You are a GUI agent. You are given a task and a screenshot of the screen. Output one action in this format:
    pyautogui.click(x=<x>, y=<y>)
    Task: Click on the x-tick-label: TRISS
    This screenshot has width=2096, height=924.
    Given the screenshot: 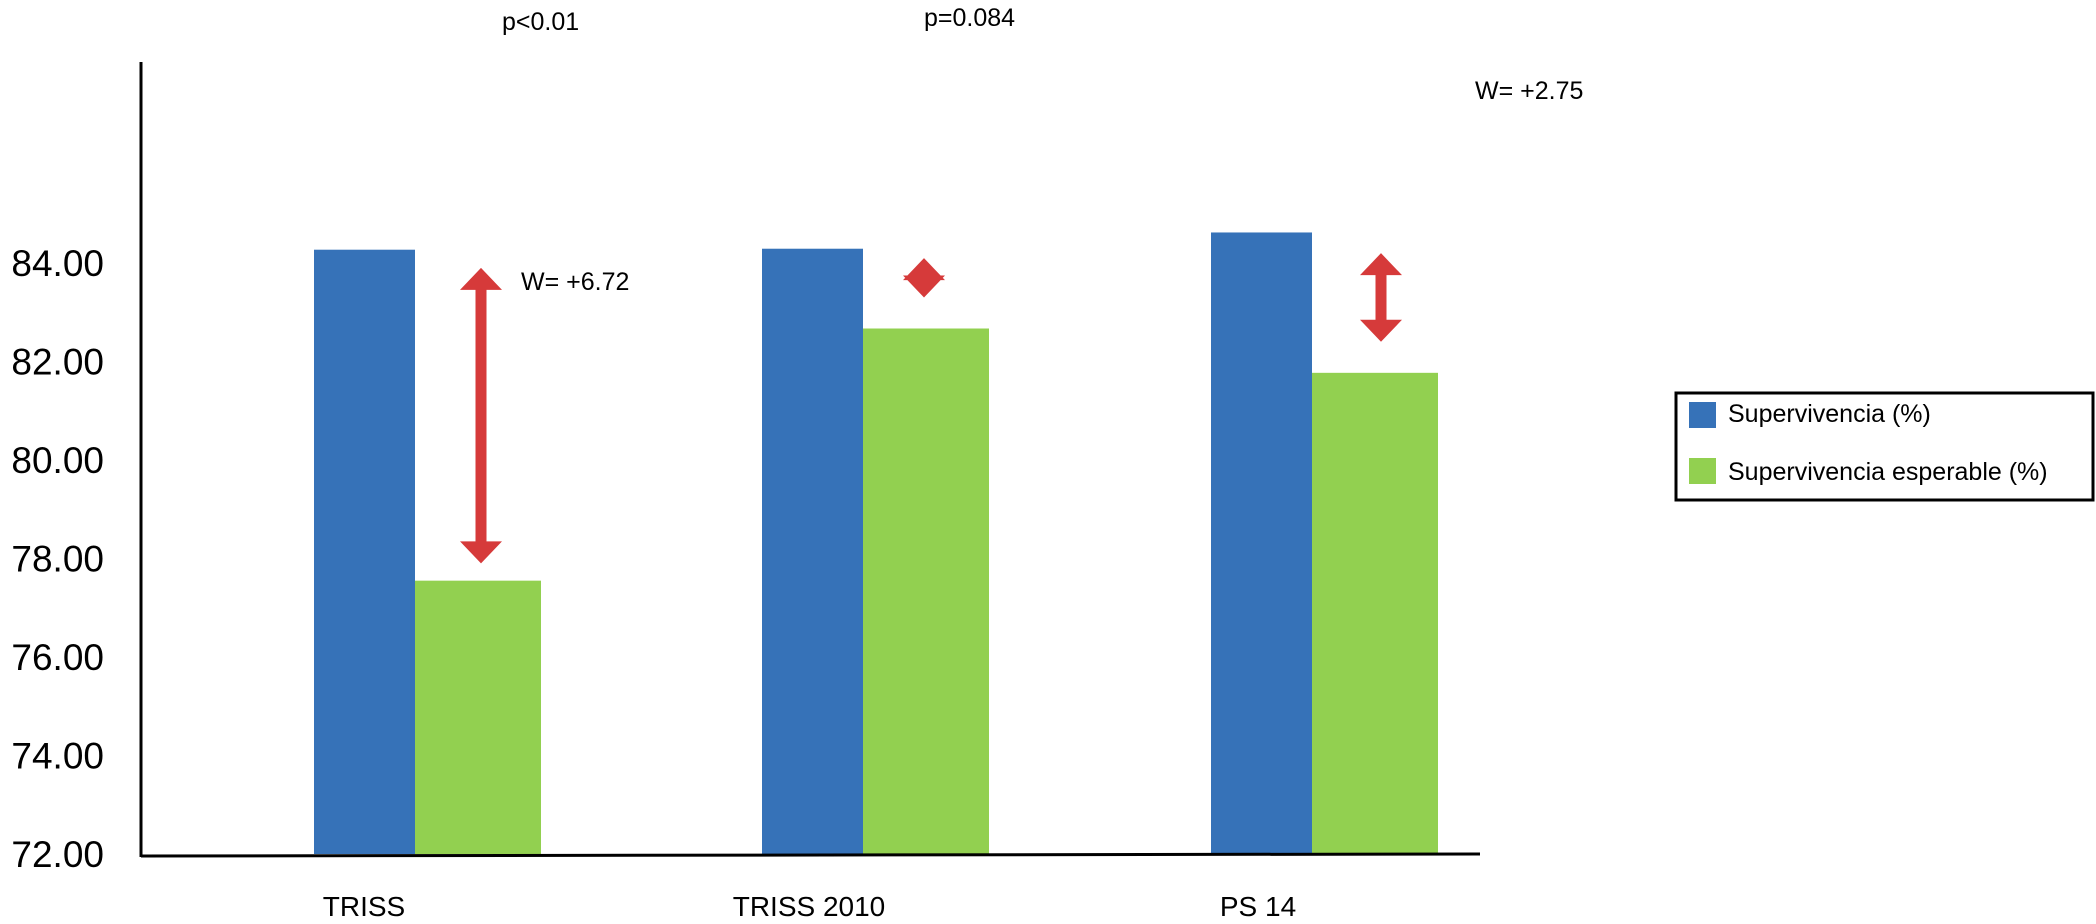 What is the action you would take?
    pyautogui.click(x=364, y=906)
    